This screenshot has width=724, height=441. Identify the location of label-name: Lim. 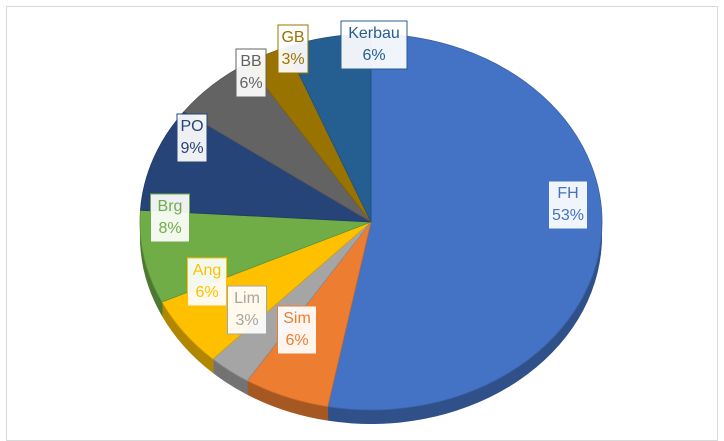
(247, 298).